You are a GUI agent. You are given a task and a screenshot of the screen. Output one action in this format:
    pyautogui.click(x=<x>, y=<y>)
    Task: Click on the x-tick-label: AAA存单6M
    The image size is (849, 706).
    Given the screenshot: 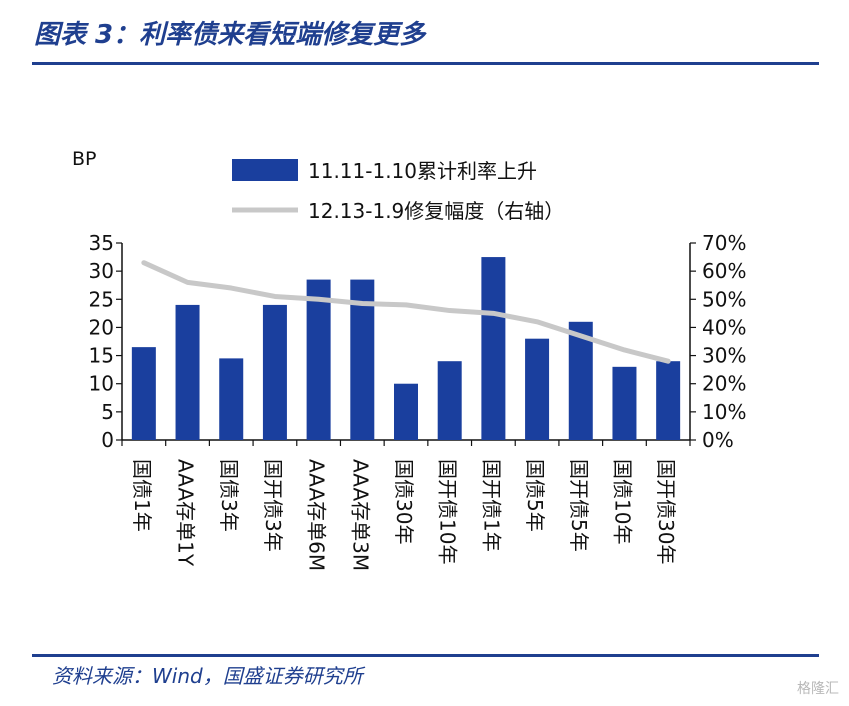 What is the action you would take?
    pyautogui.click(x=317, y=515)
    